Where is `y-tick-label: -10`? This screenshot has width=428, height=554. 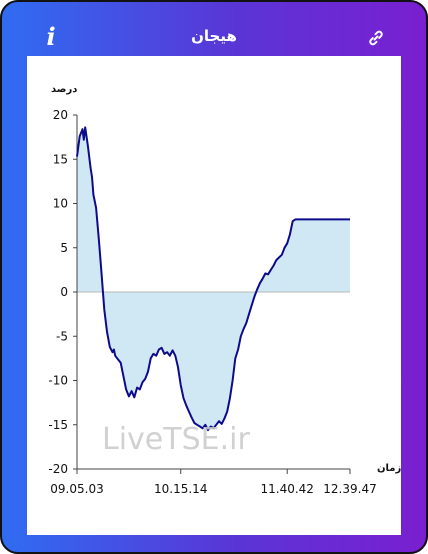
y-tick-label: -10 is located at coordinates (58, 381).